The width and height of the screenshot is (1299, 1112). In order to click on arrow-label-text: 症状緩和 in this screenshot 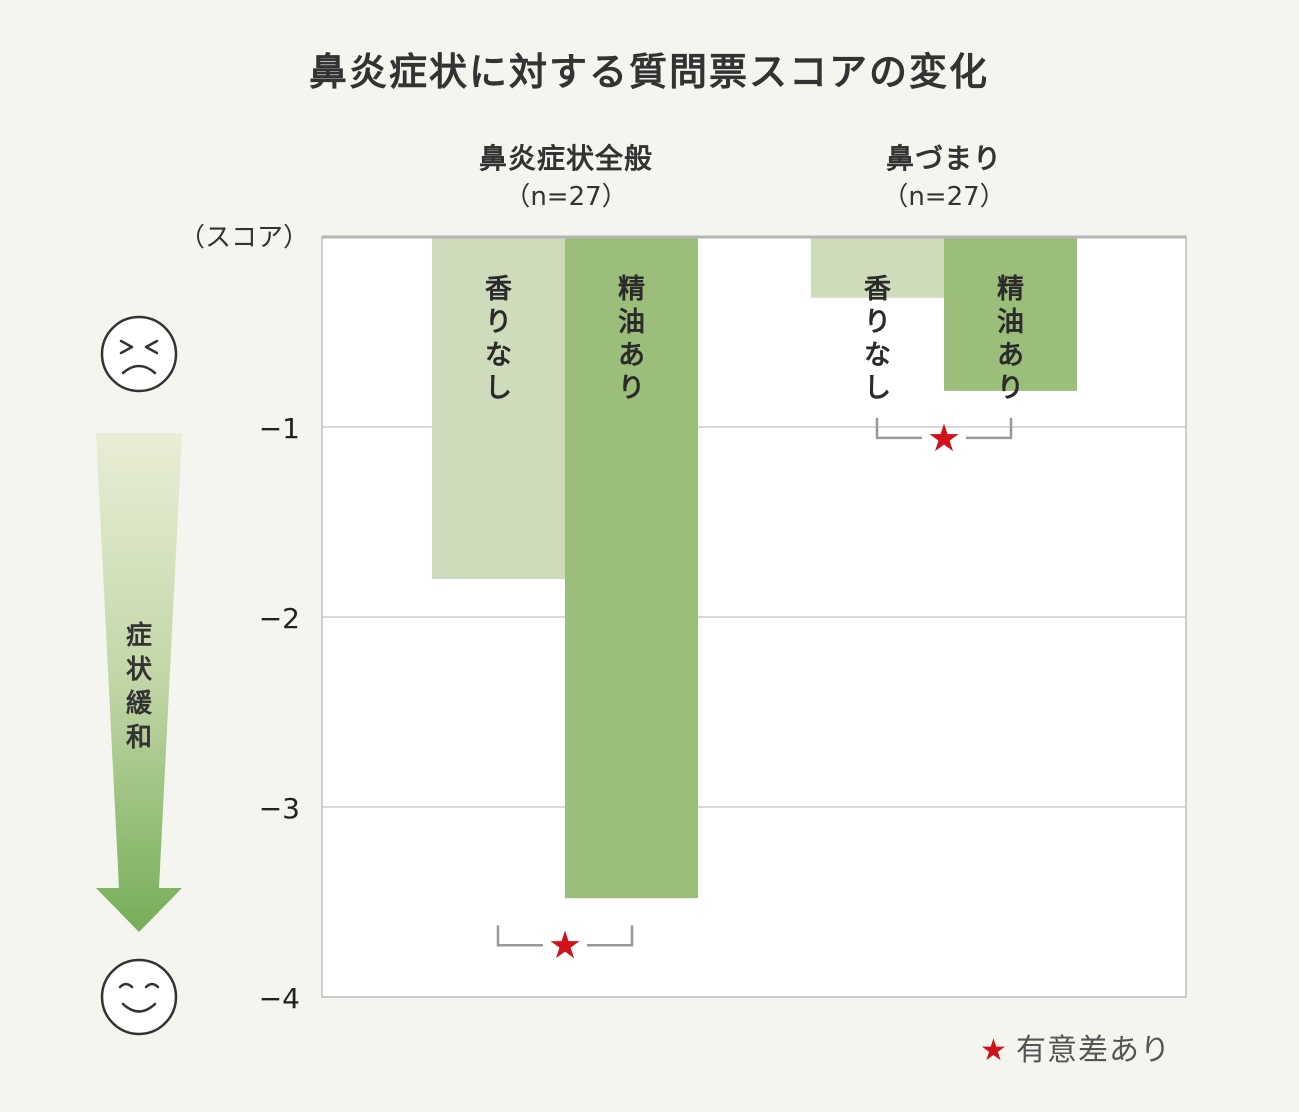, I will do `click(139, 686)`.